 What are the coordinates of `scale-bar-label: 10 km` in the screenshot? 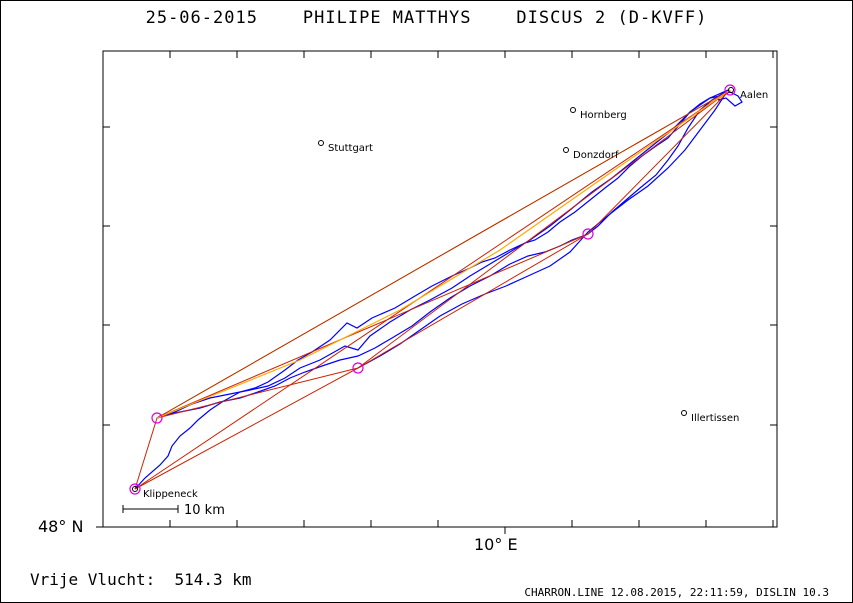 It's located at (204, 510).